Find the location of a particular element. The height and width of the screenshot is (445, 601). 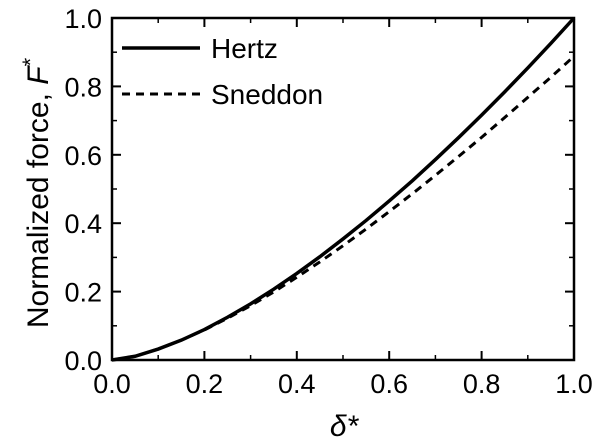

y-tick-label: 0.4 is located at coordinates (83, 224).